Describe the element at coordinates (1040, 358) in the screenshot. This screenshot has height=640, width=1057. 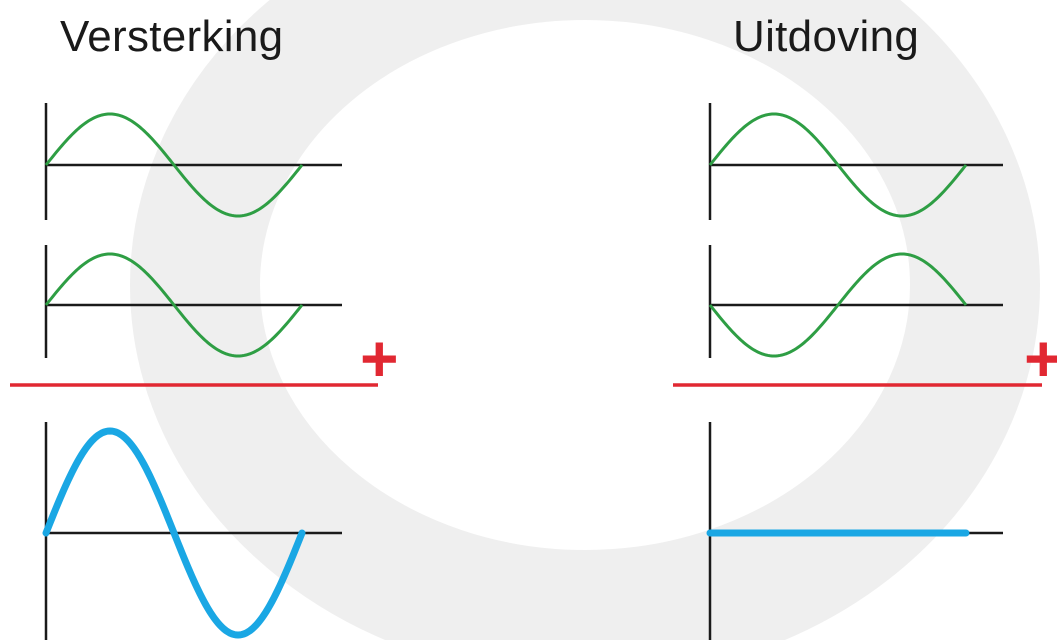
I see `plus-sign-right: +` at that location.